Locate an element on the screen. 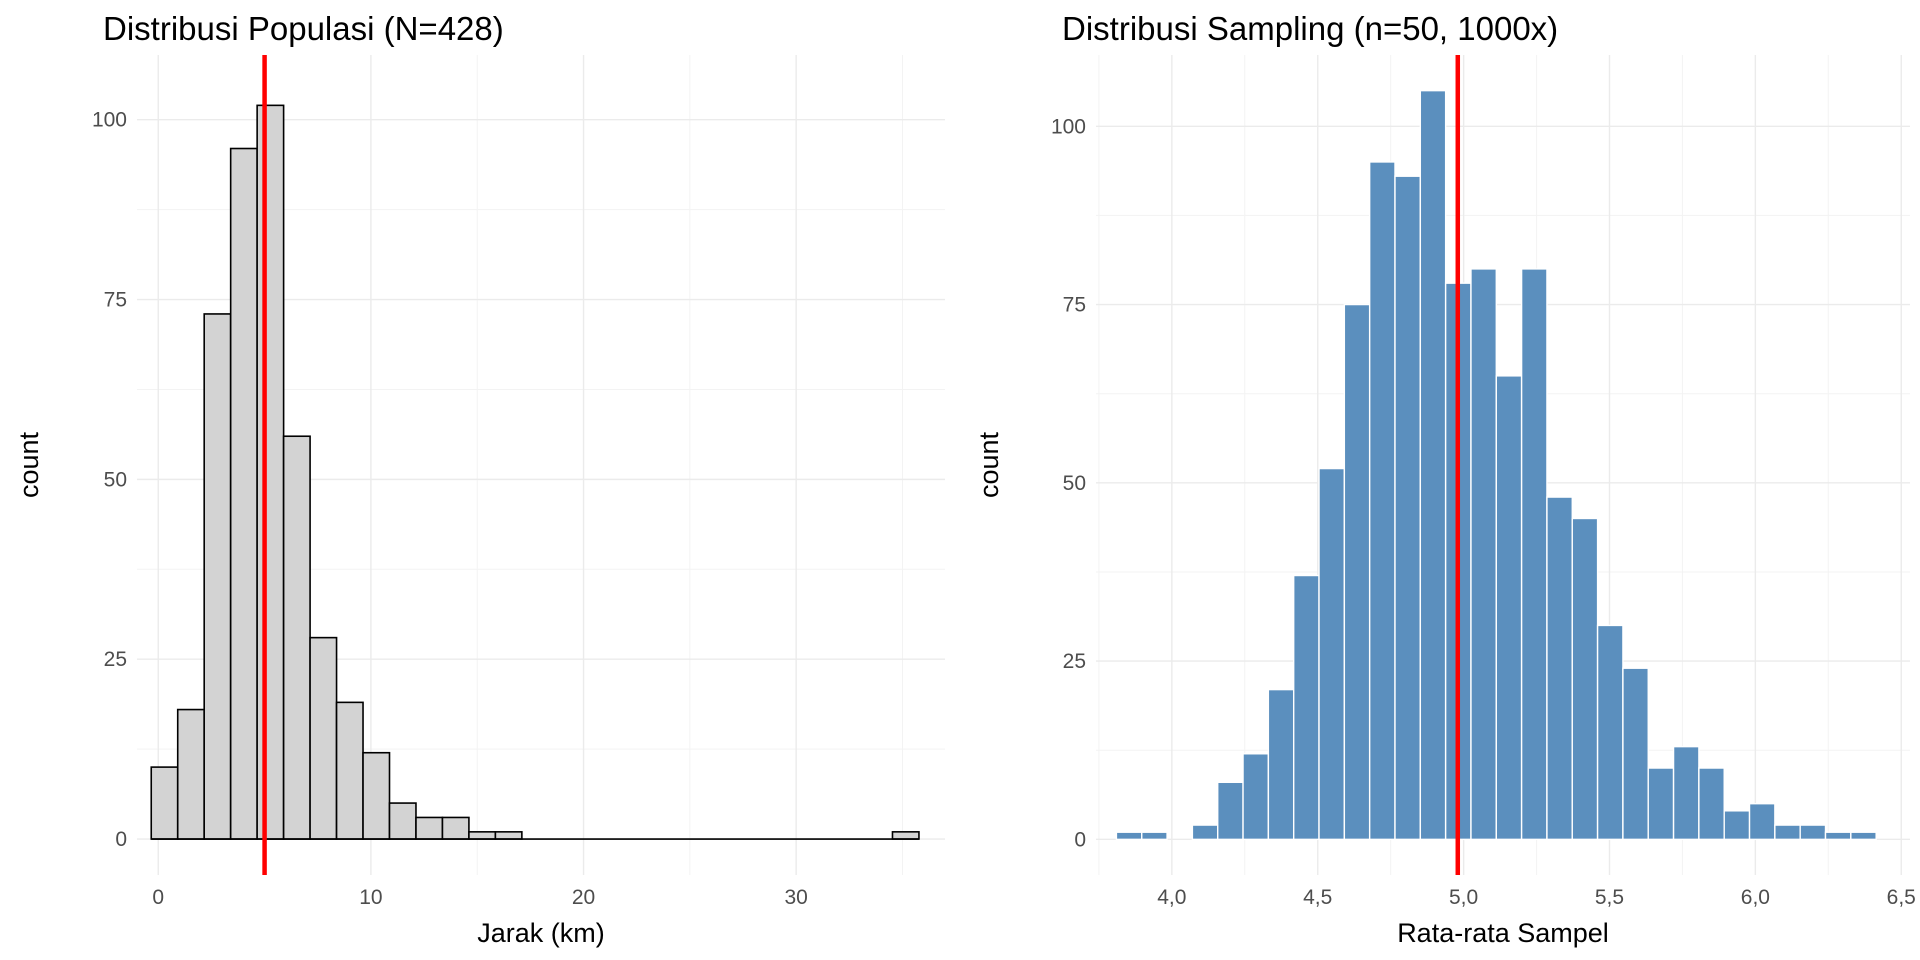 Image resolution: width=1920 pixels, height=960 pixels. chart-title: Distribusi Populasi (N=428) is located at coordinates (303, 28).